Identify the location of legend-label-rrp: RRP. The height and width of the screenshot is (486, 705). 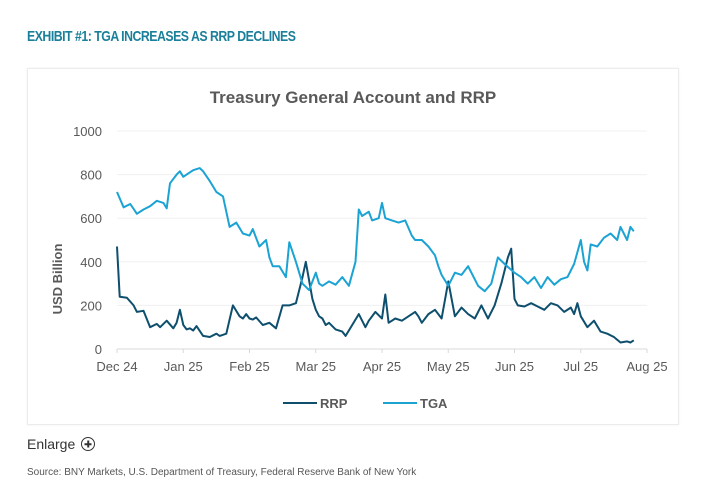
(334, 403).